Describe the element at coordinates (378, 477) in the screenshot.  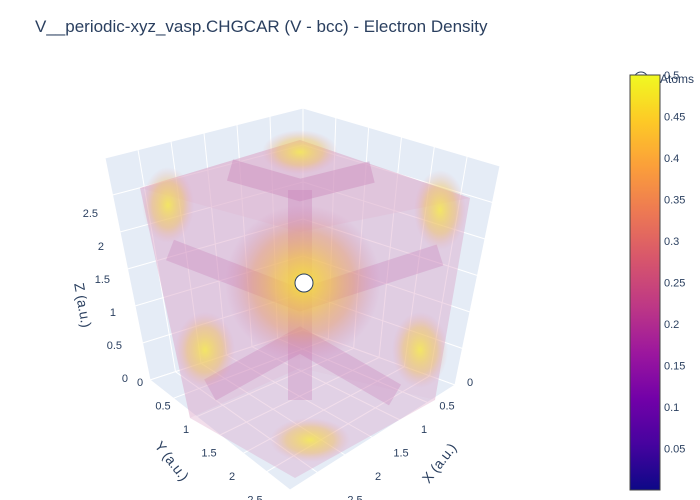
I see `x-tick-label: 2` at that location.